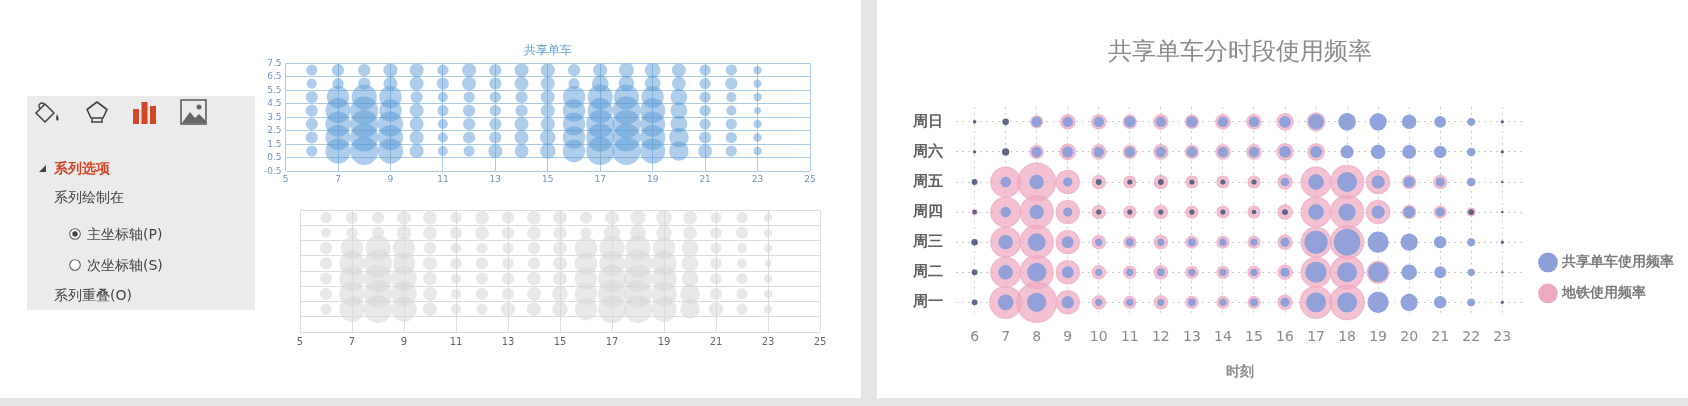  Describe the element at coordinates (1037, 336) in the screenshot. I see `x-tick-label: 8` at that location.